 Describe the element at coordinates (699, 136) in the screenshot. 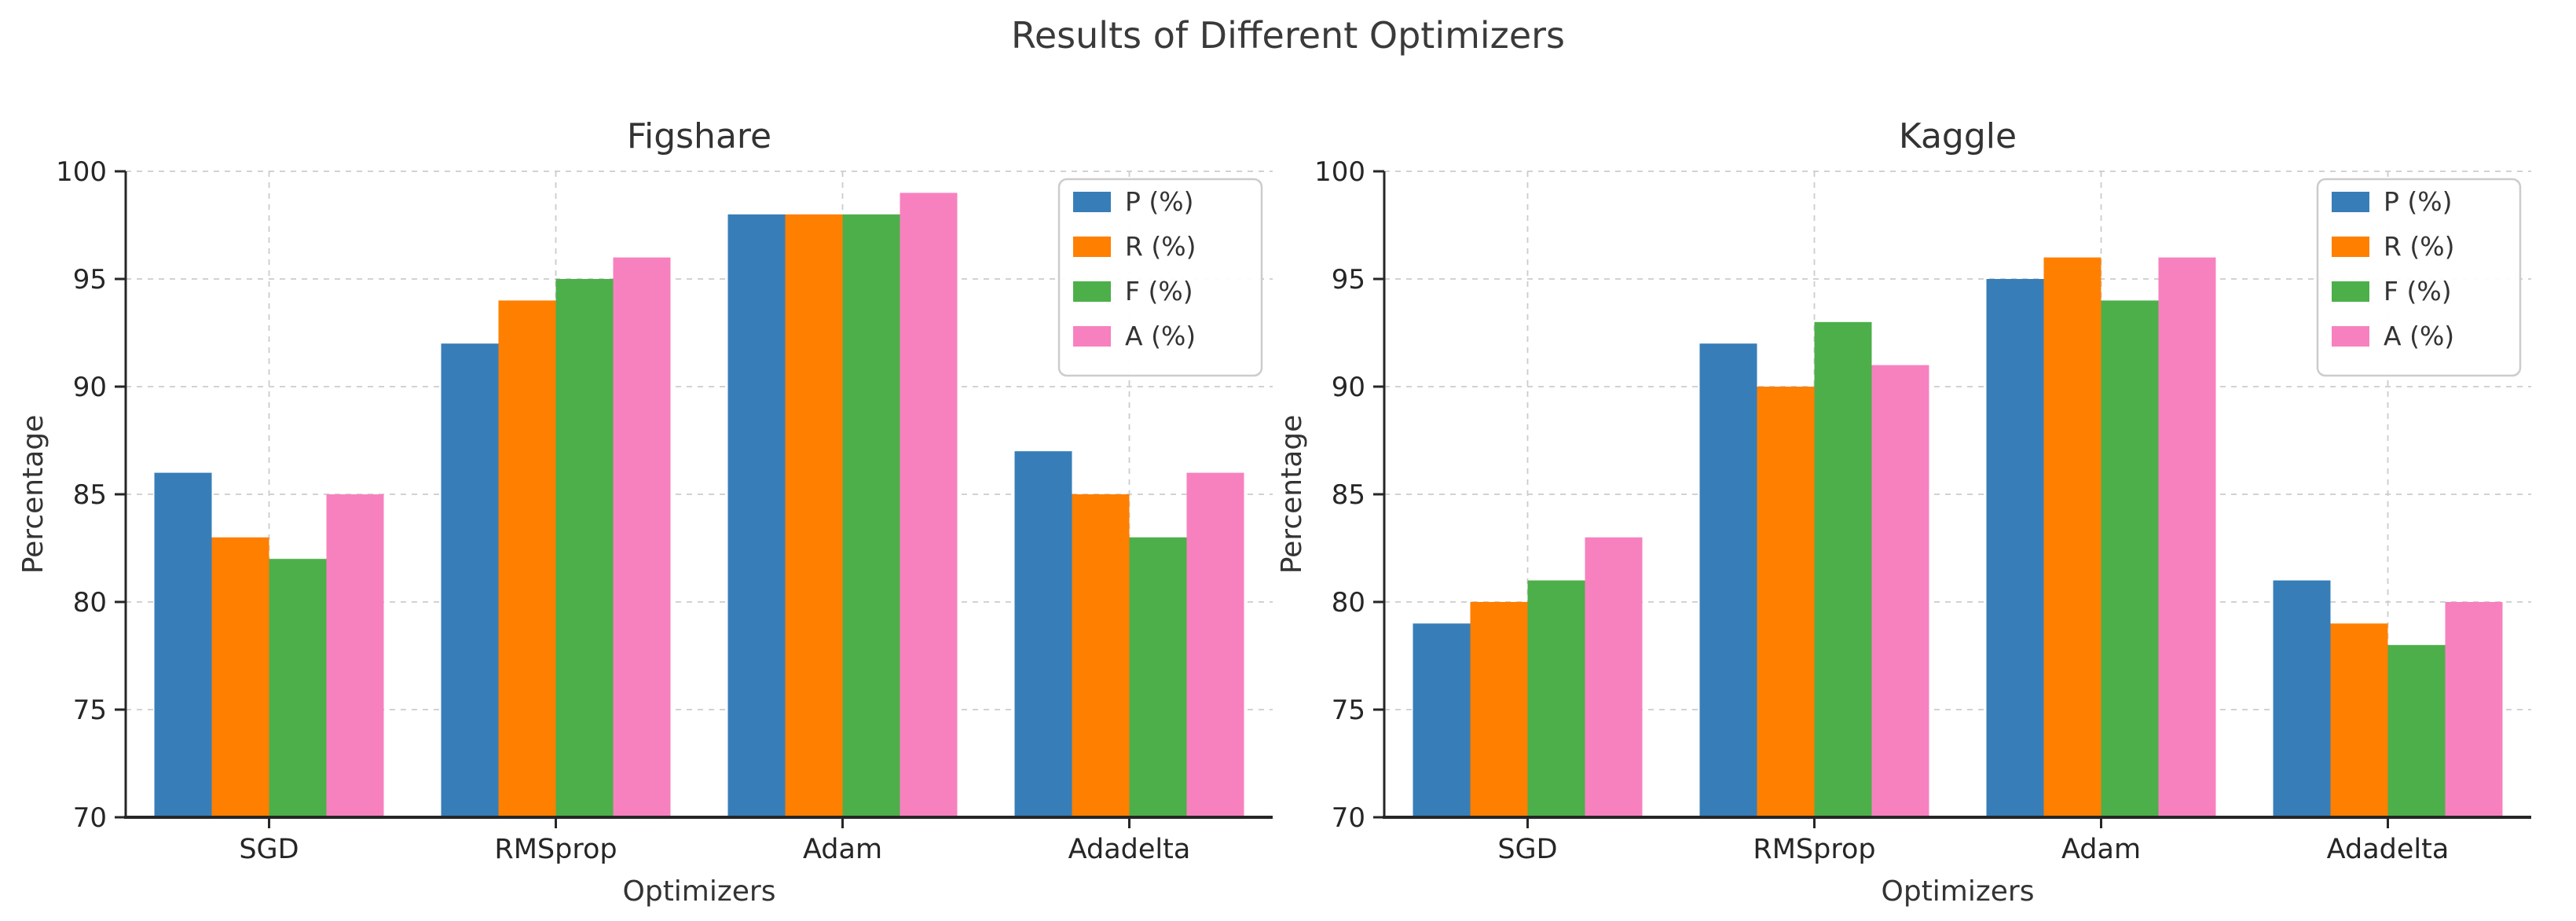

I see `subplot-title: Figshare` at that location.